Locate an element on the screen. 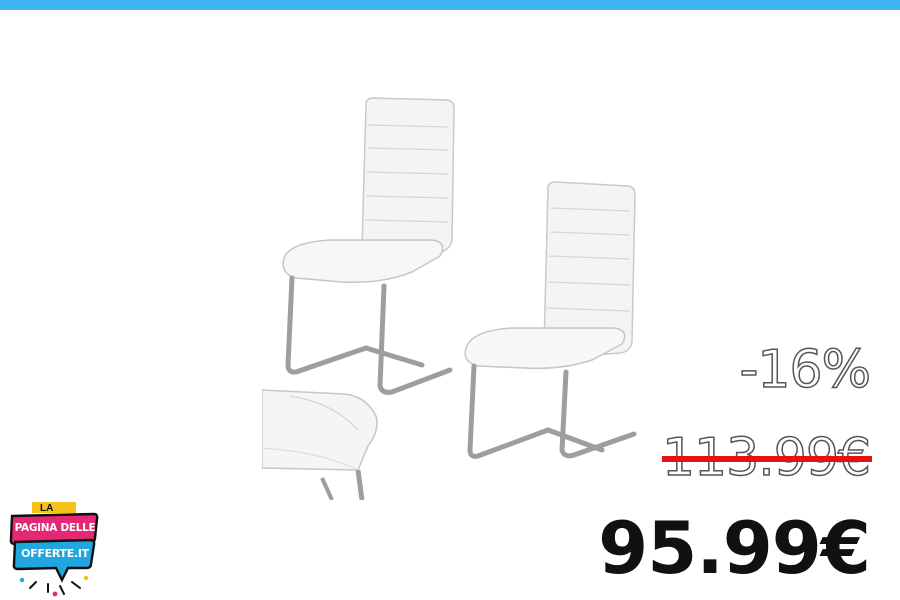 The height and width of the screenshot is (600, 900). logo-text-line-1: PAGINA DELLE is located at coordinates (55, 528).